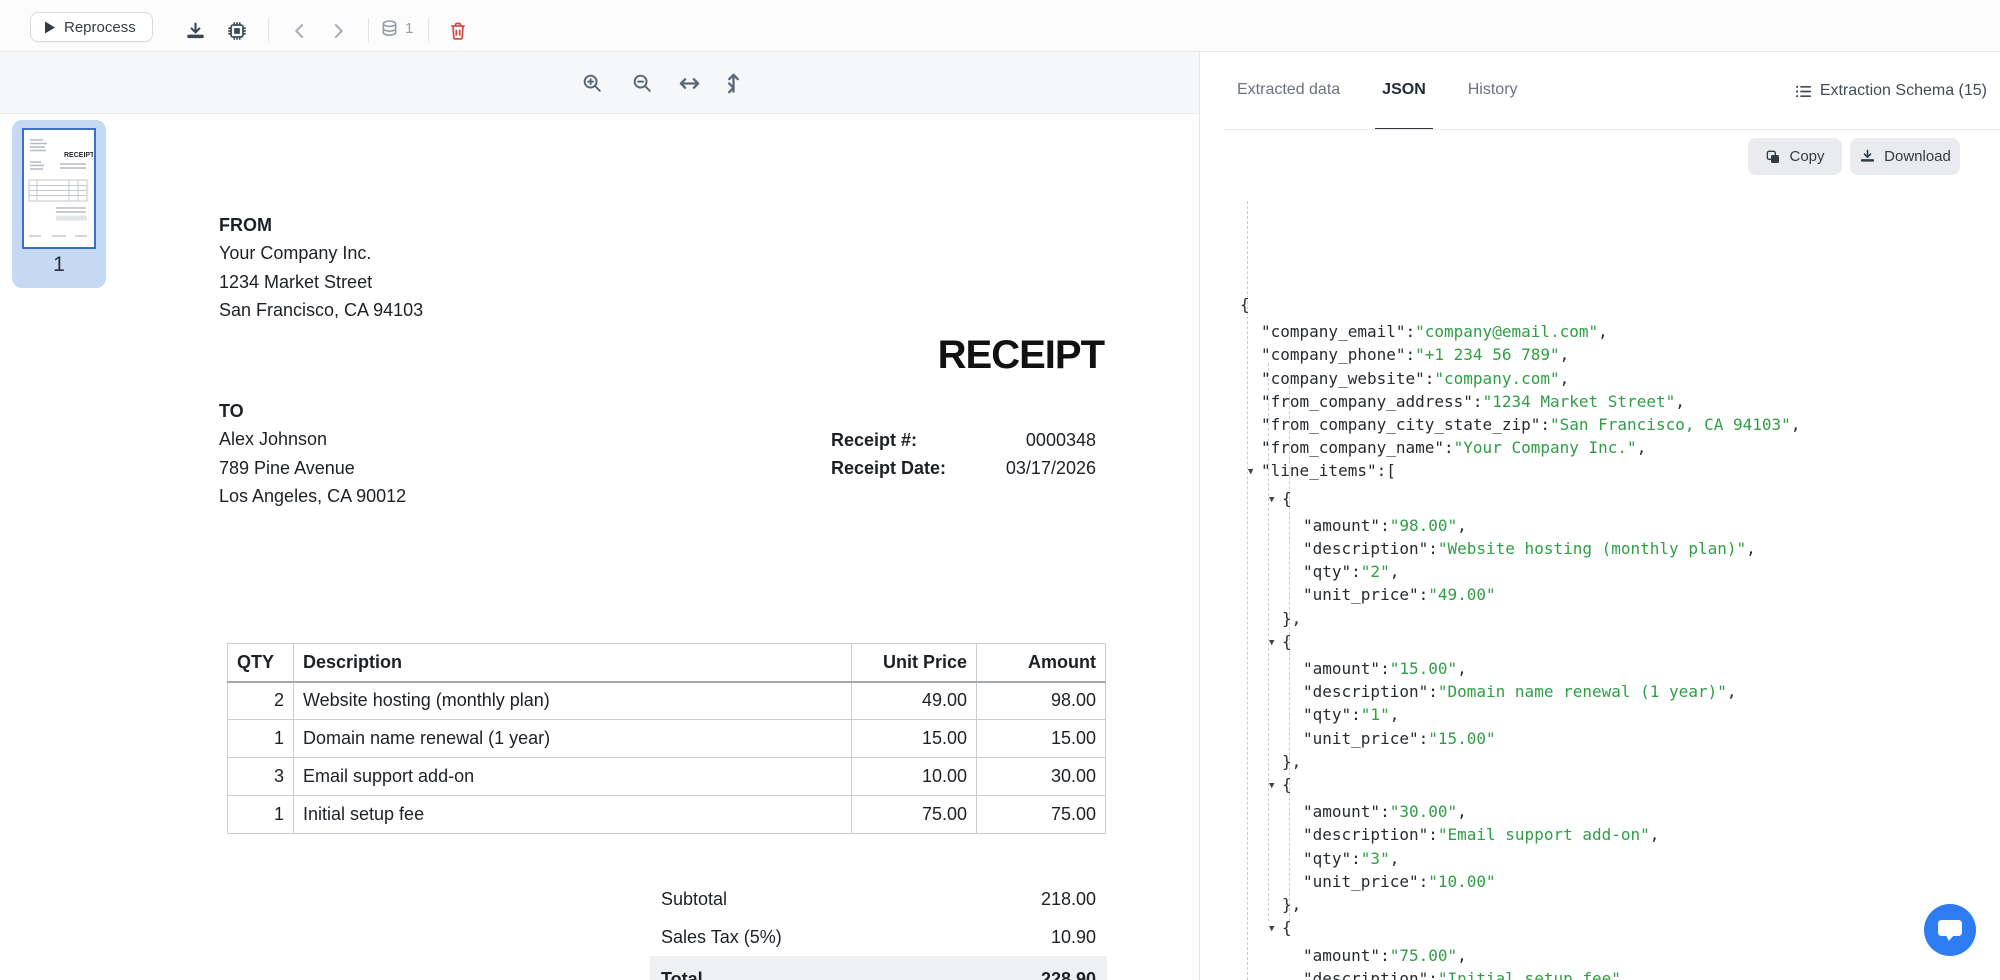 The height and width of the screenshot is (980, 2000). What do you see at coordinates (338, 31) in the screenshot?
I see `chevron-right-icon` at bounding box center [338, 31].